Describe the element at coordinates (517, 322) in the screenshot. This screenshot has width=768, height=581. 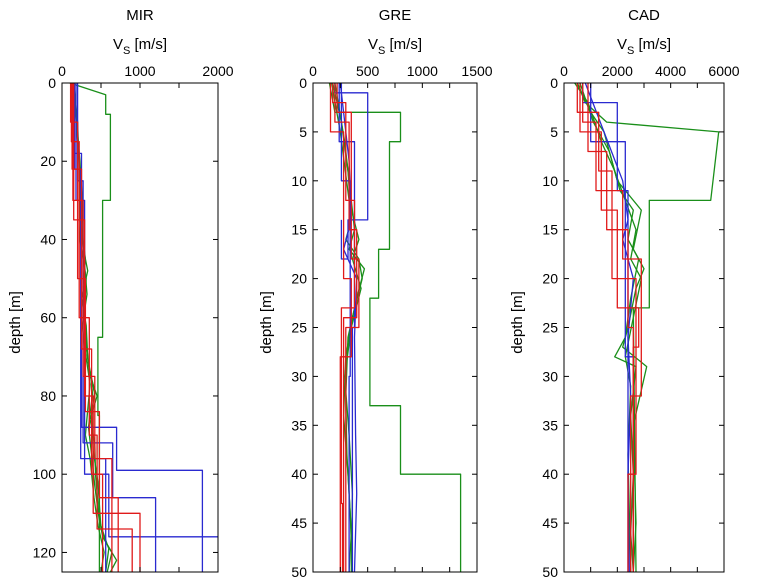
I see `cad-ylabel: depth [m]` at that location.